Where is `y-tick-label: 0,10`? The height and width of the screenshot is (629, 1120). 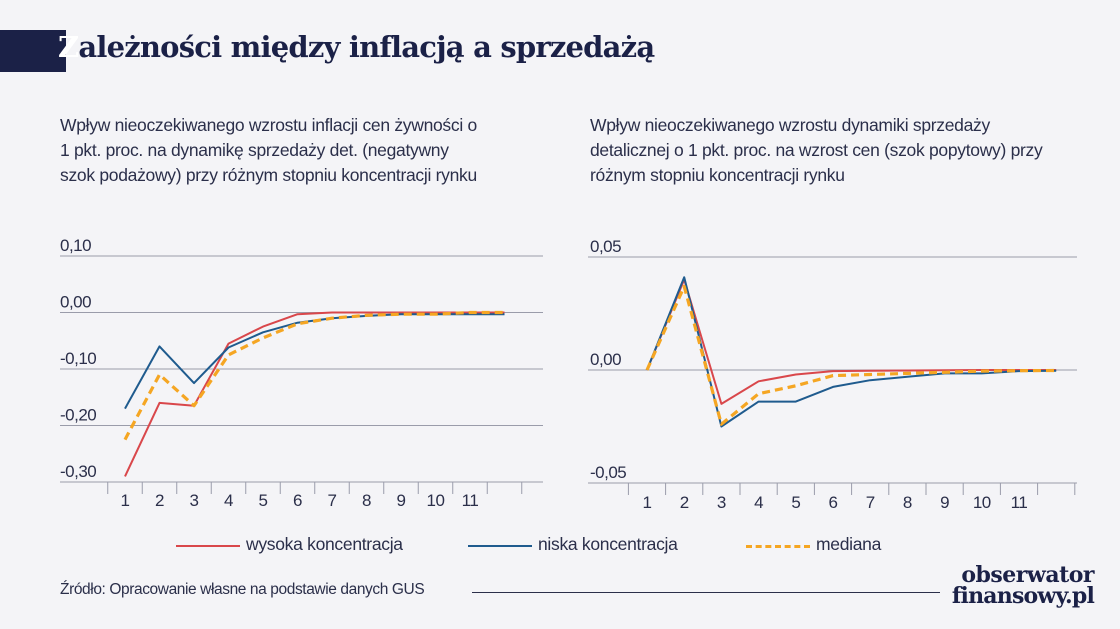
y-tick-label: 0,10 is located at coordinates (75, 245).